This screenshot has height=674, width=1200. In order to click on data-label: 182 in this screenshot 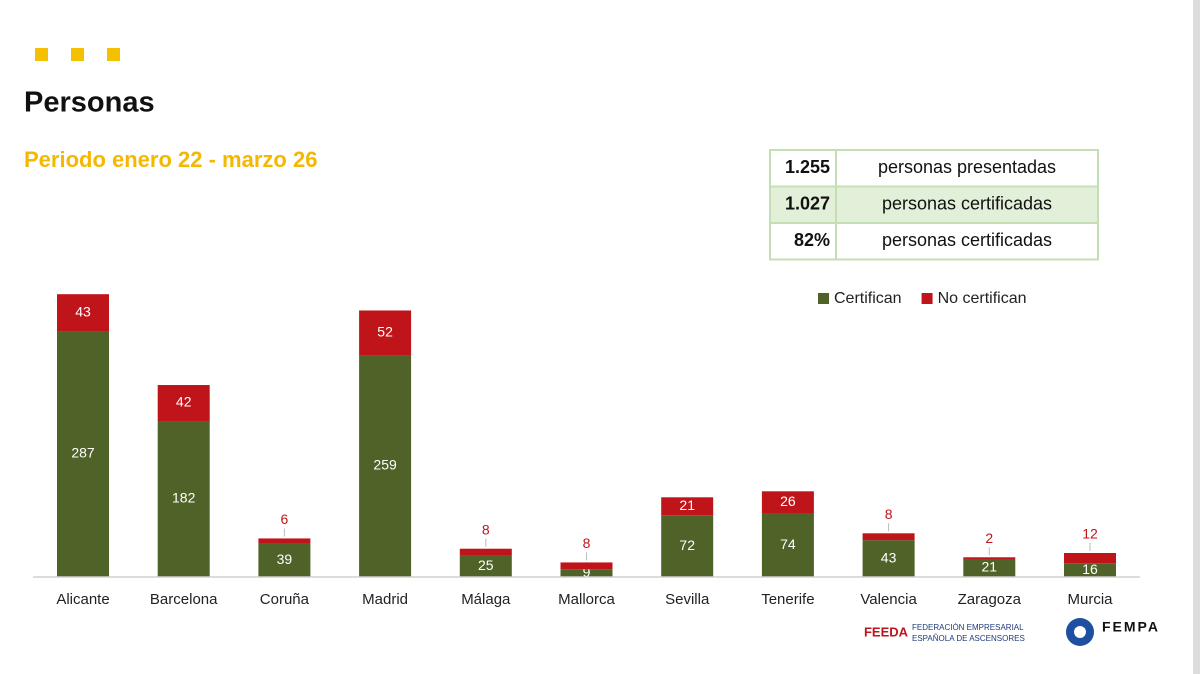, I will do `click(184, 498)`.